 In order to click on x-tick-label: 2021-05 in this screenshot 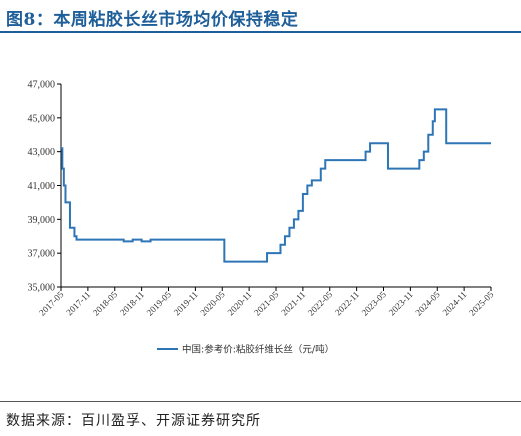, I will do `click(266, 303)`.